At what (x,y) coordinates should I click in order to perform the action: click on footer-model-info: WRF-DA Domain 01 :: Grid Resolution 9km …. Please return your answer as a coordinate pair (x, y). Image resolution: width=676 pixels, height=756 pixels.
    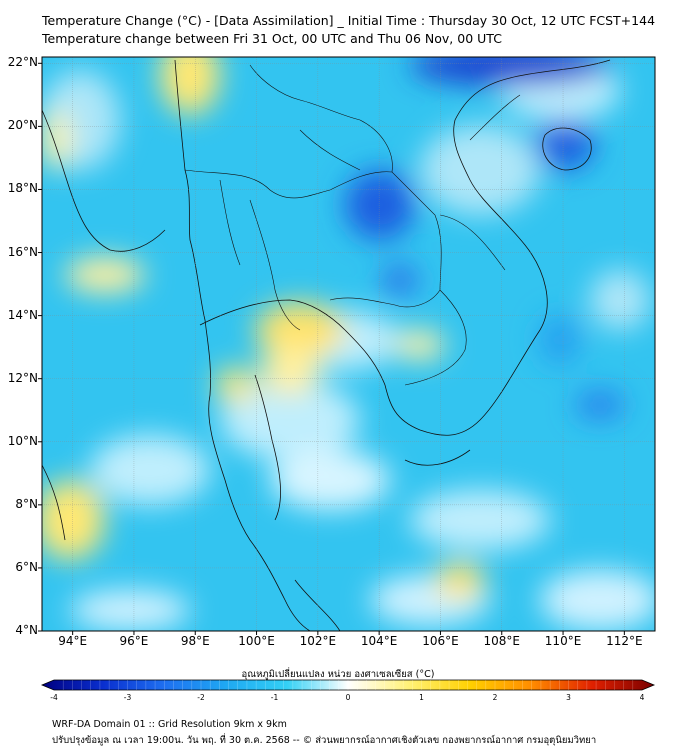
    Looking at the image, I should click on (169, 724).